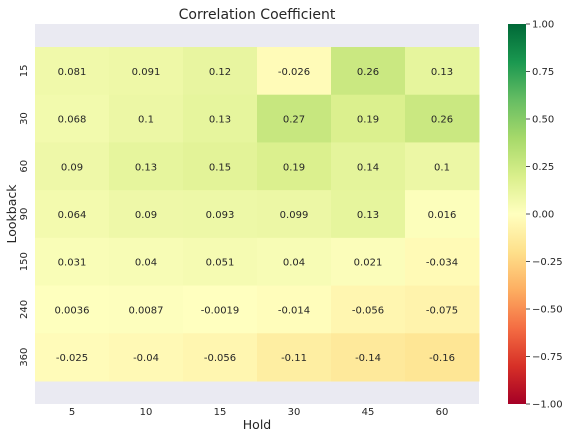 Image resolution: width=563 pixels, height=438 pixels. What do you see at coordinates (517, 214) in the screenshot?
I see `colorbar` at bounding box center [517, 214].